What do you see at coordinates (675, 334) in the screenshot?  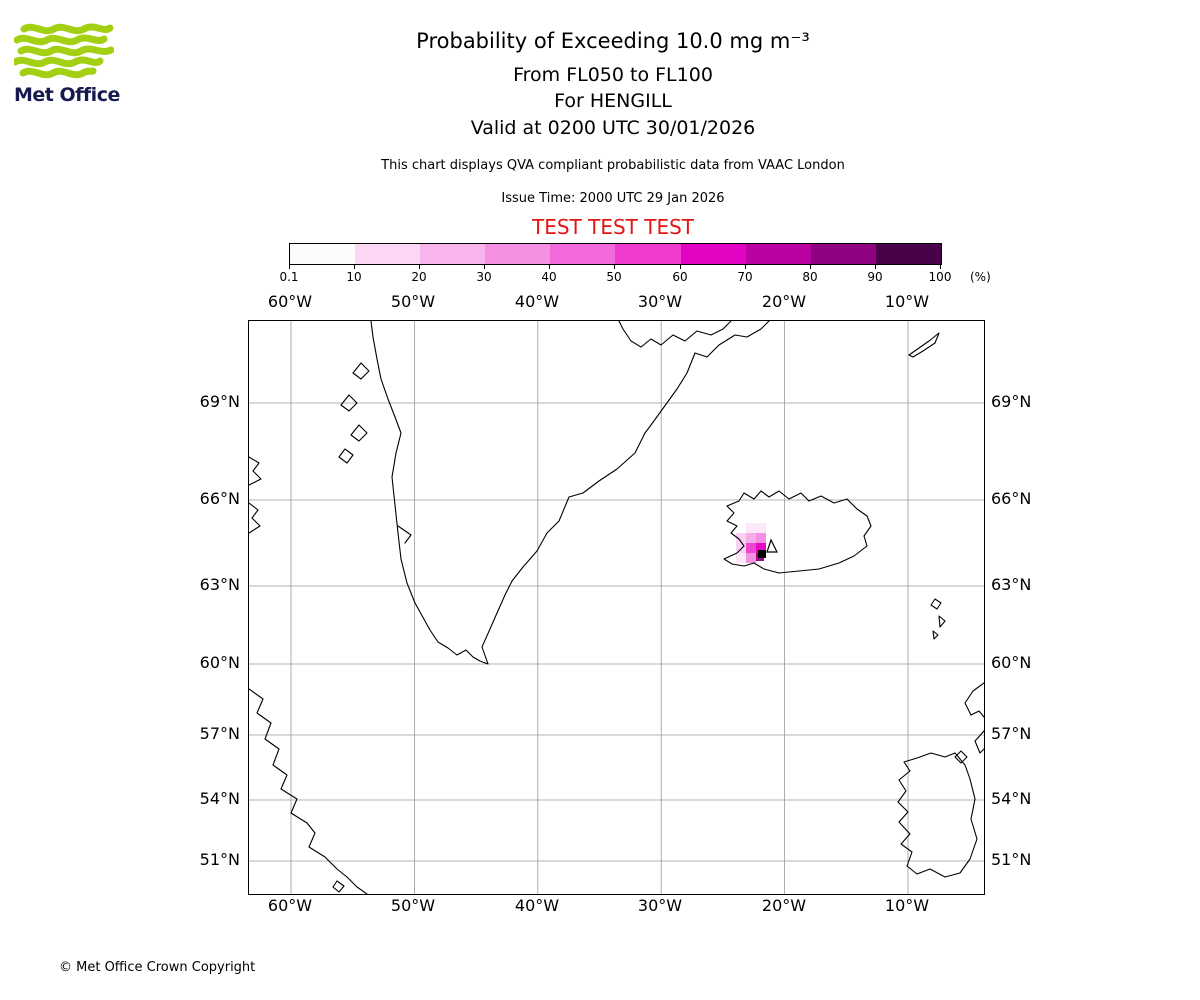 I see `coast-greenland-ne` at bounding box center [675, 334].